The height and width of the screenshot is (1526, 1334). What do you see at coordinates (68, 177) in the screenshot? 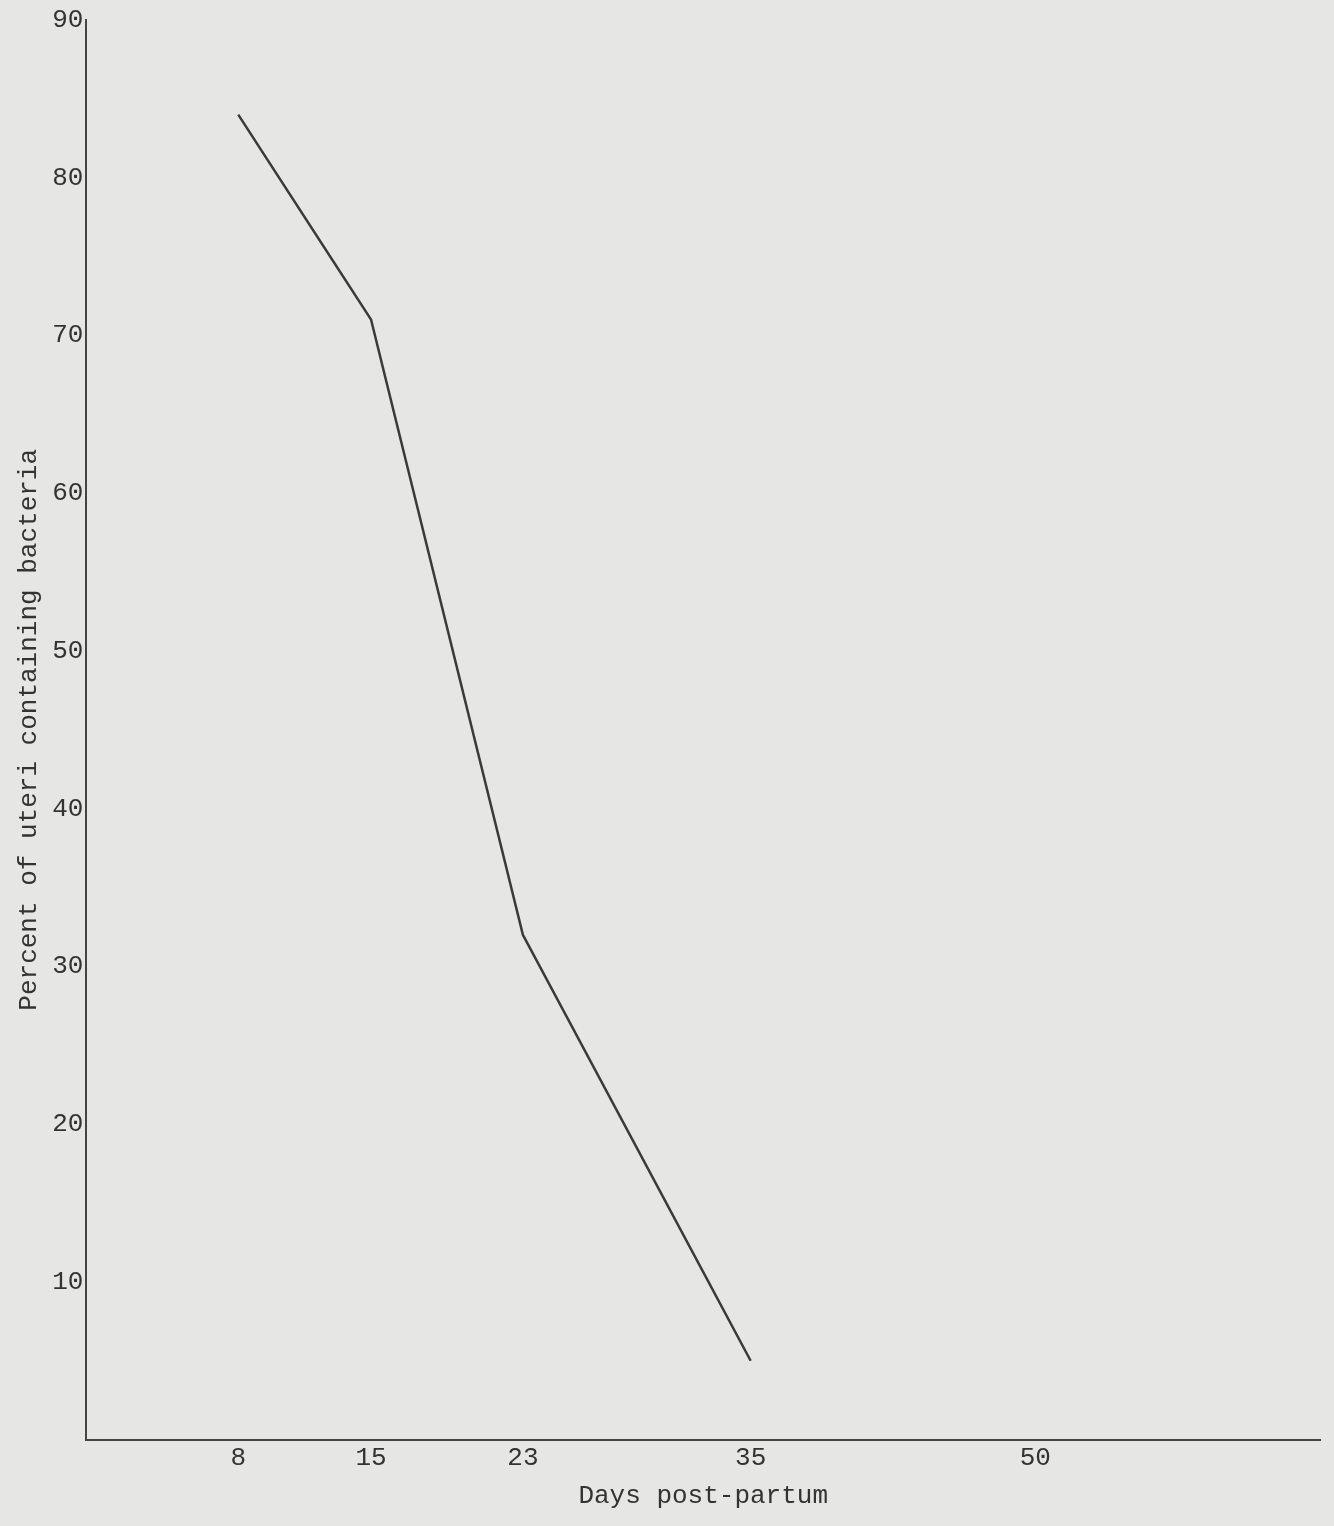
I see `y-tick-label: 80` at bounding box center [68, 177].